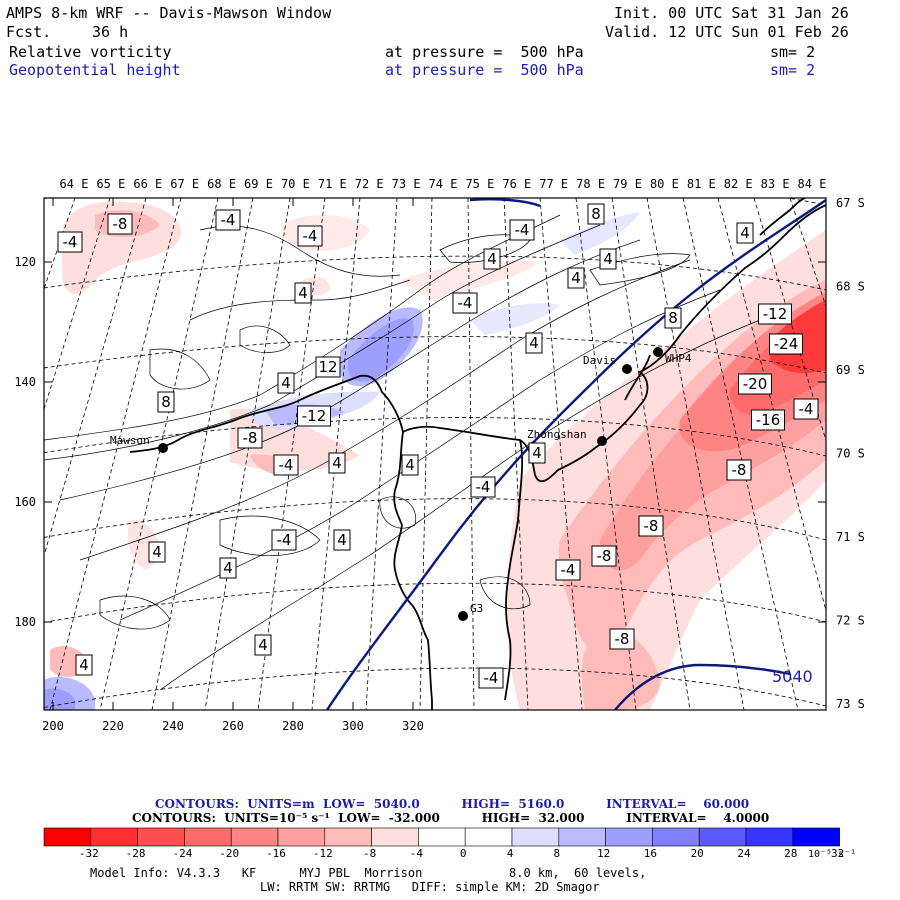  I want to click on forecast-hour: 36 h, so click(110, 32).